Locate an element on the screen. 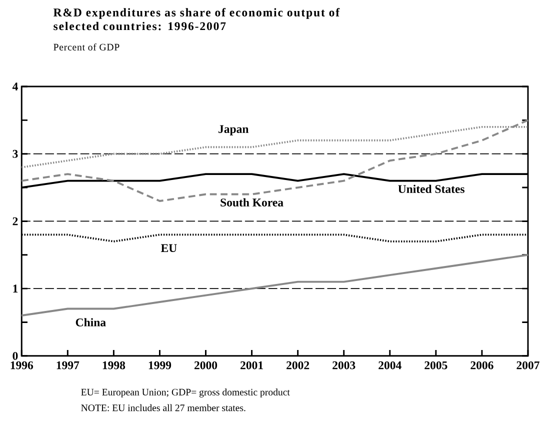 The height and width of the screenshot is (422, 543). x-tick-label: 2000 is located at coordinates (206, 365).